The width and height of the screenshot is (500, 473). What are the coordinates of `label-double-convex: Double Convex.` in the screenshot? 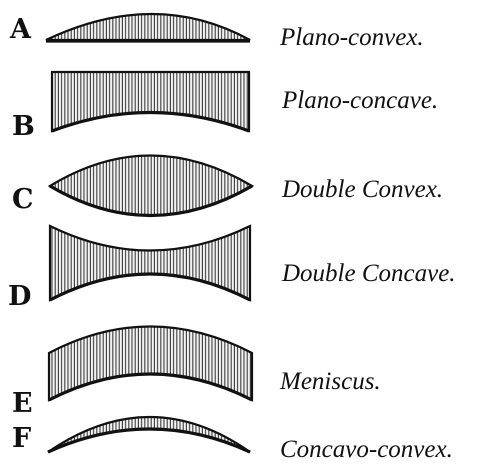 It's located at (362, 189).